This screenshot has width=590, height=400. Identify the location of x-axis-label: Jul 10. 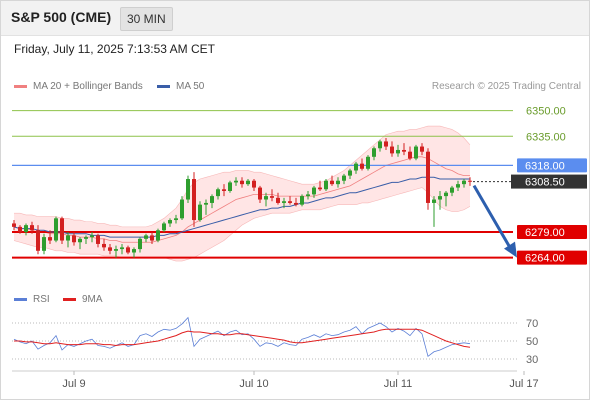
(253, 384).